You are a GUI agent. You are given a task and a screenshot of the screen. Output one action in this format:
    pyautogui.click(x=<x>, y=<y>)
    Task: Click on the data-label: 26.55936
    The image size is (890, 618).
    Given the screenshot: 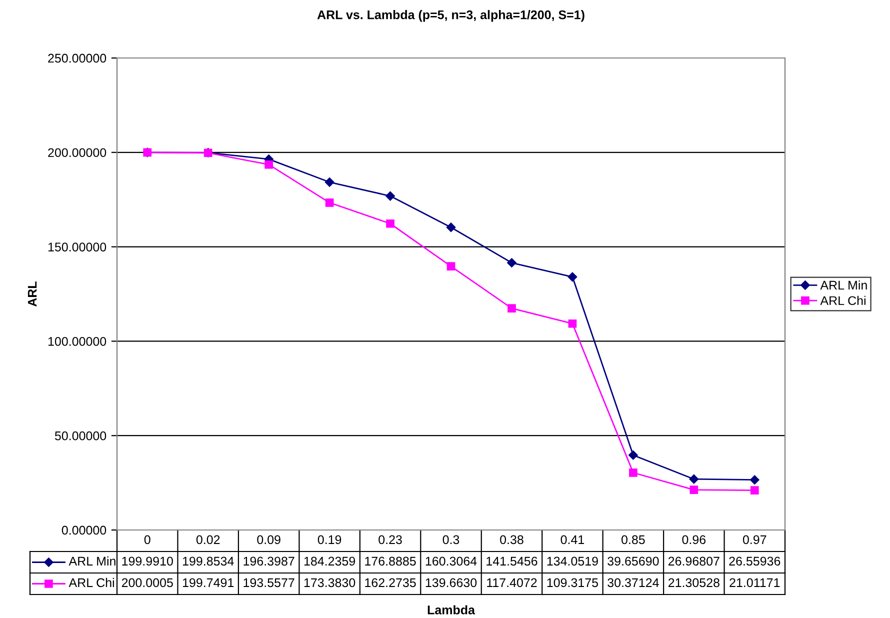 What is the action you would take?
    pyautogui.click(x=754, y=561)
    